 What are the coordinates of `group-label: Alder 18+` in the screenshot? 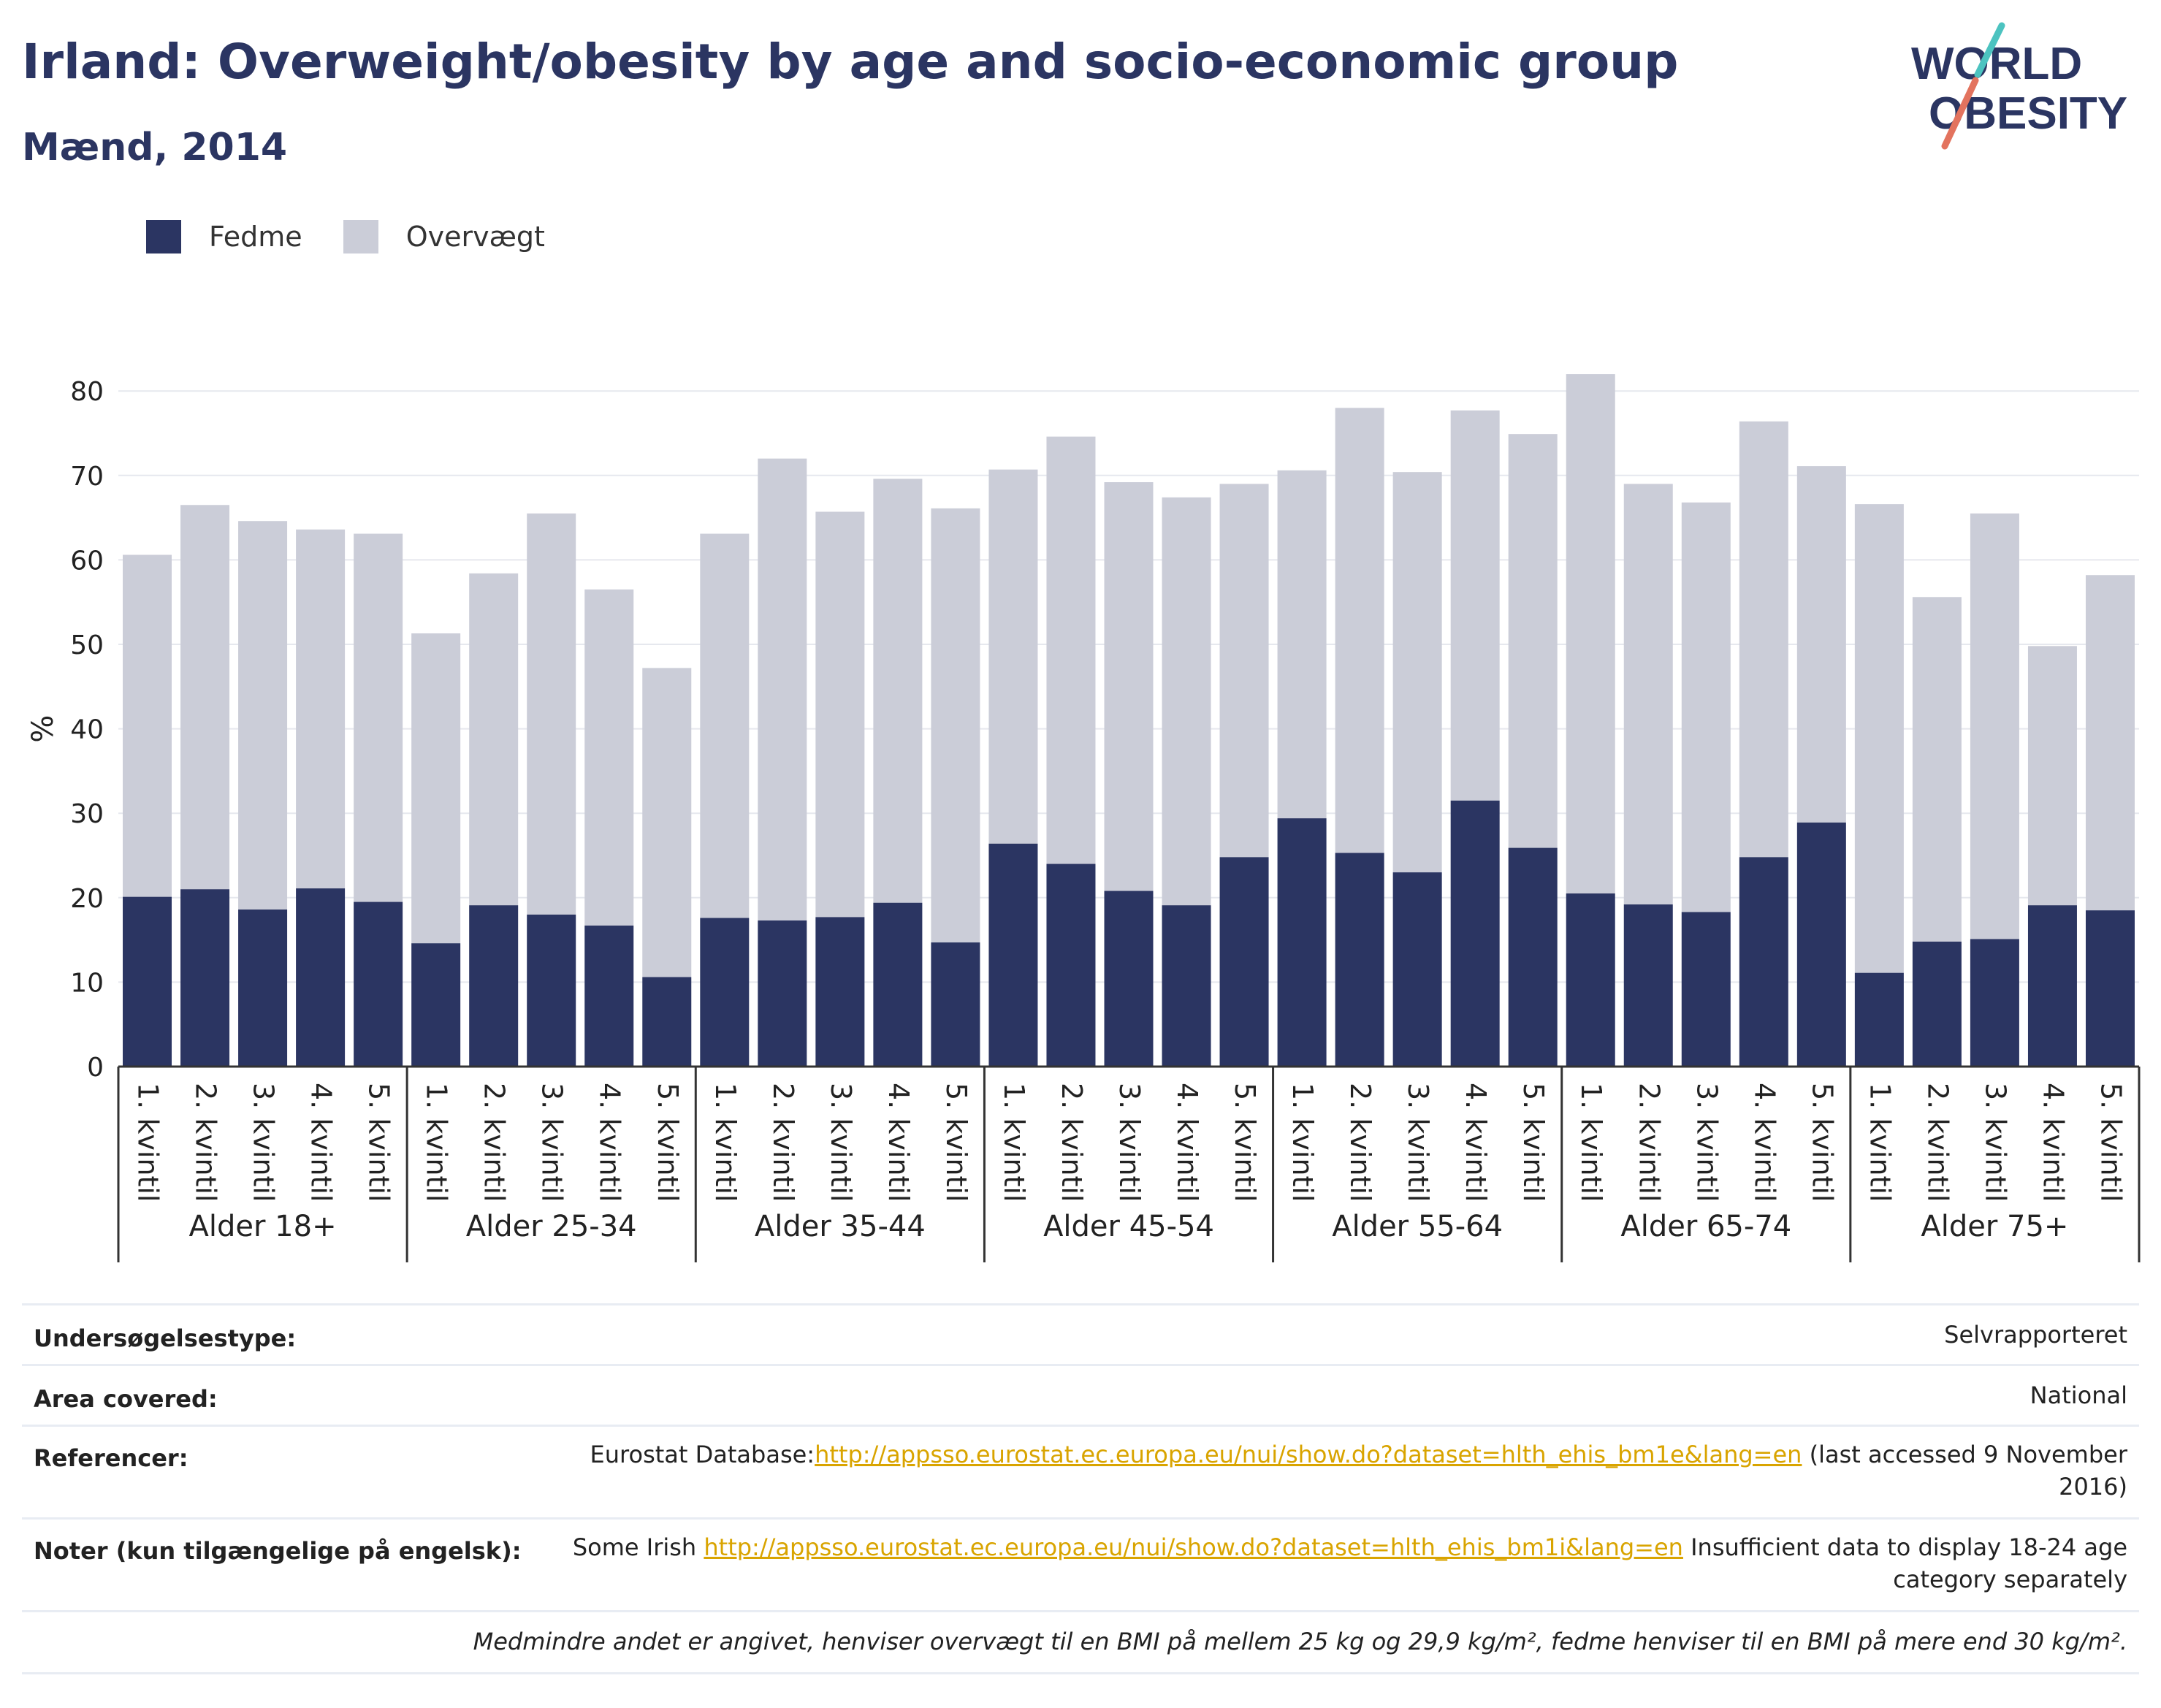 It's located at (263, 1226).